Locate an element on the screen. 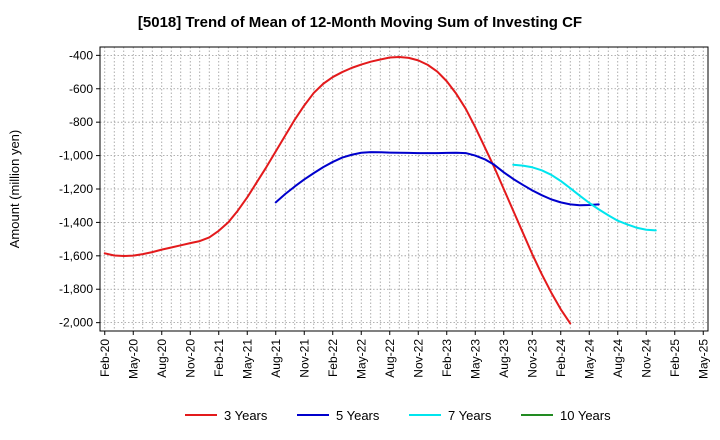 The width and height of the screenshot is (720, 440). x-tick-label: Feb-24 is located at coordinates (561, 358).